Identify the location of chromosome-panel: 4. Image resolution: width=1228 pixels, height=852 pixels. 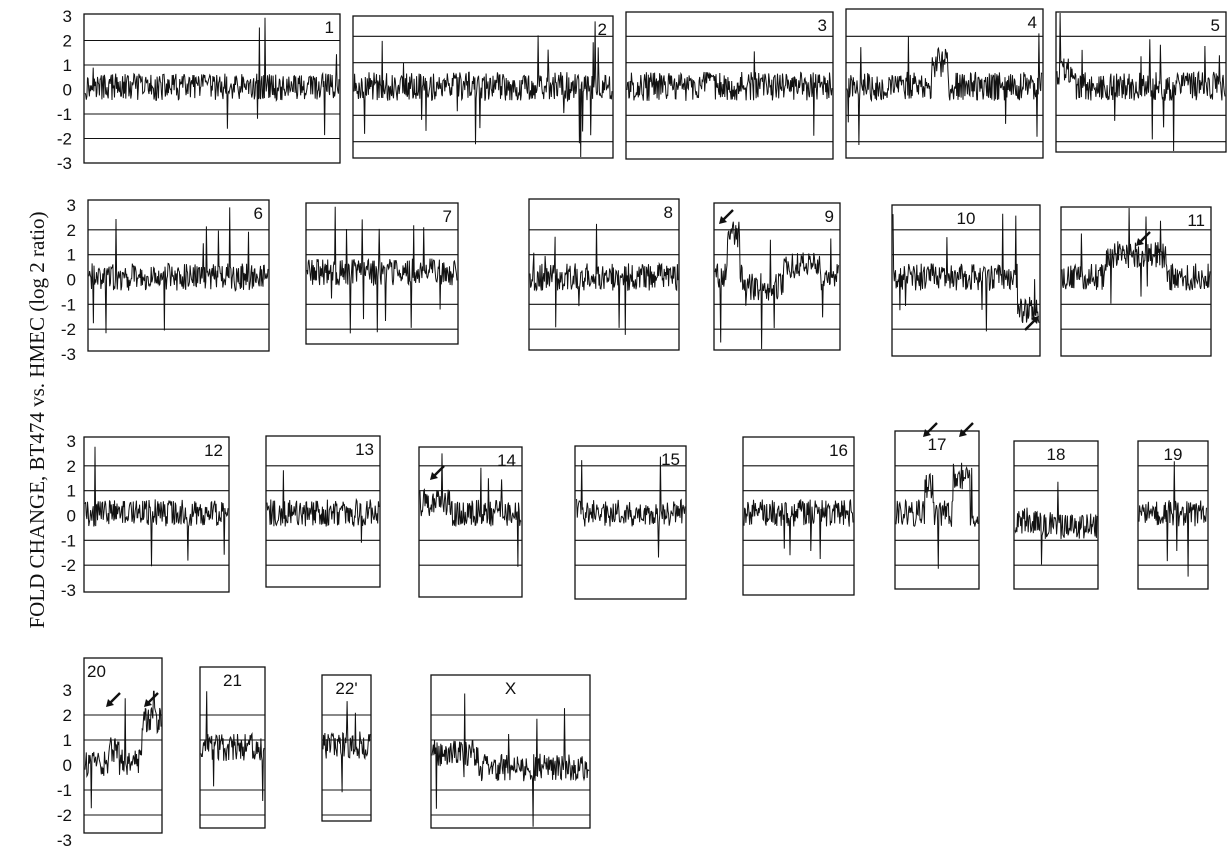
(944, 83).